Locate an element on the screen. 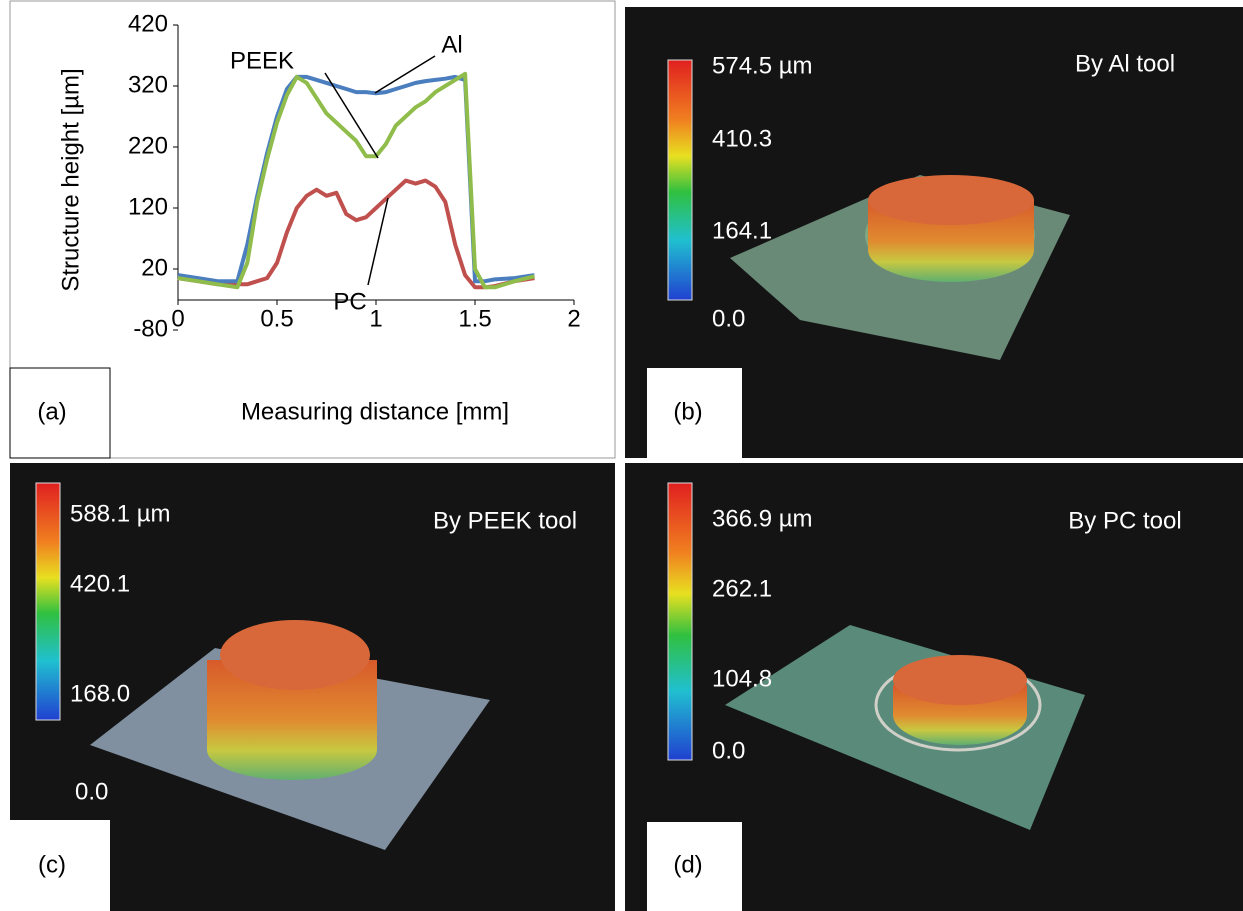 The width and height of the screenshot is (1243, 911). annotation: Al is located at coordinates (451, 44).